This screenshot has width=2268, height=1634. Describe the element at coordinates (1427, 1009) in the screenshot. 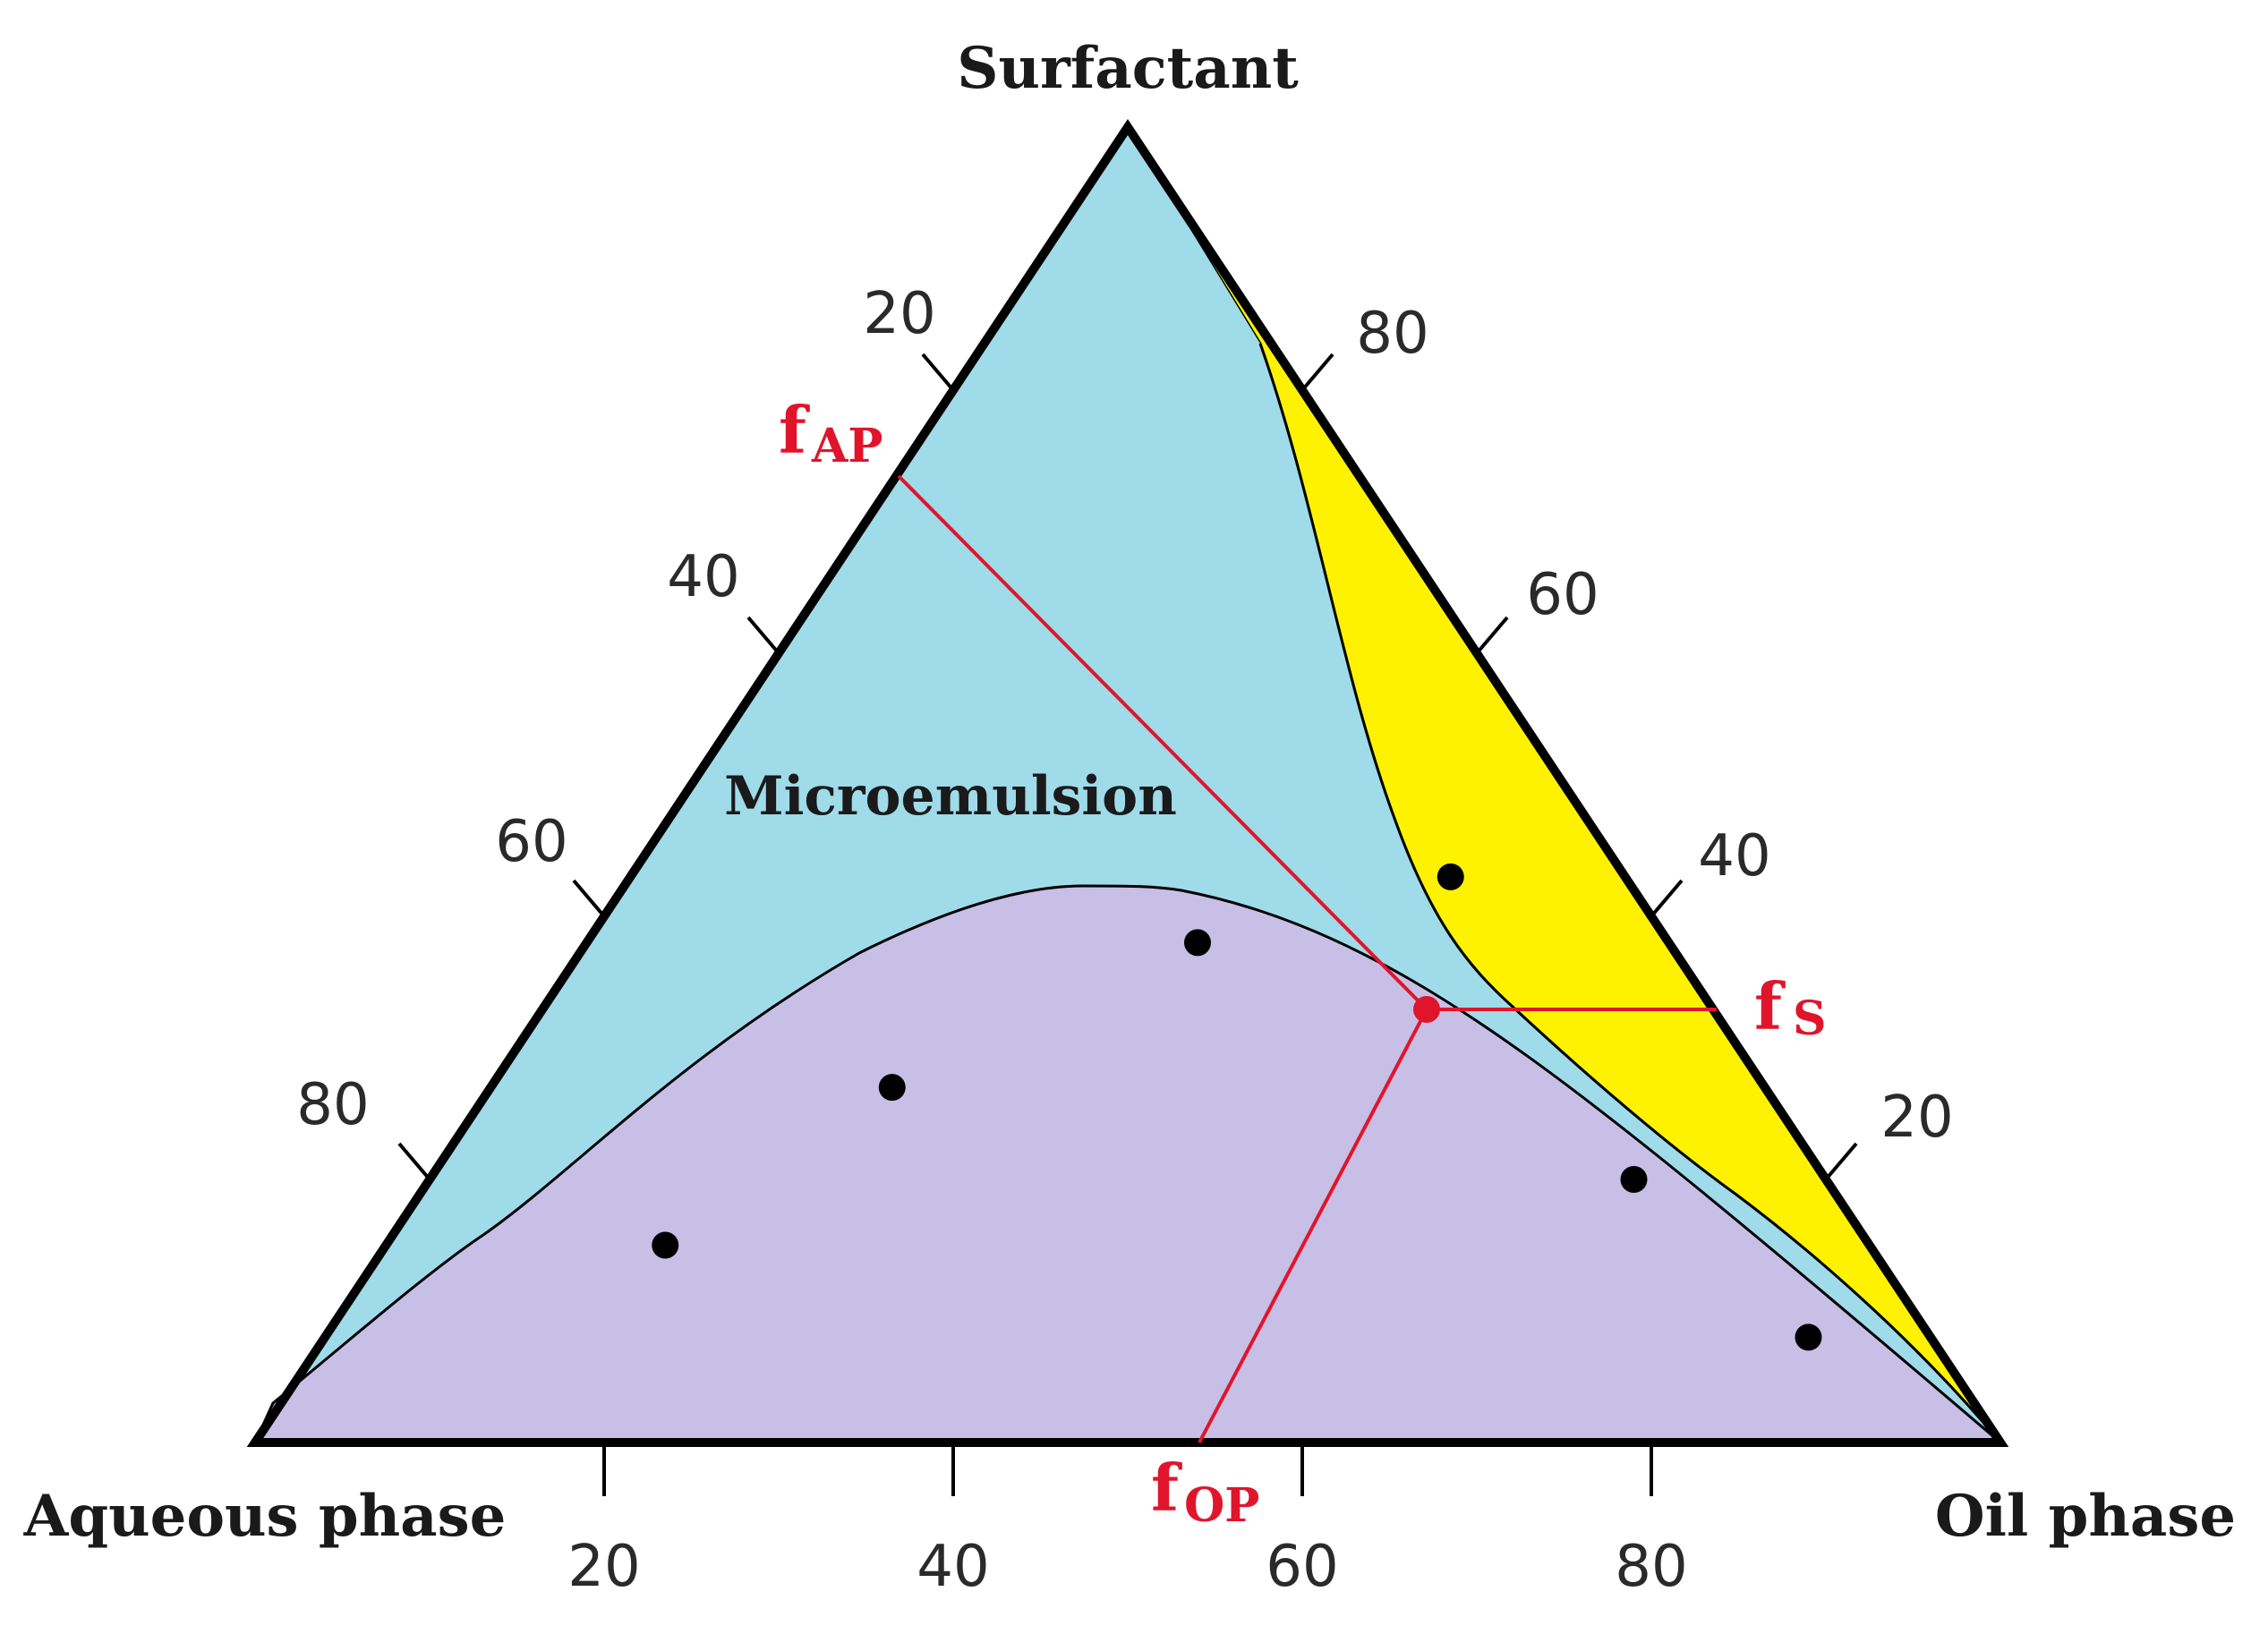

I see `composition-point` at that location.